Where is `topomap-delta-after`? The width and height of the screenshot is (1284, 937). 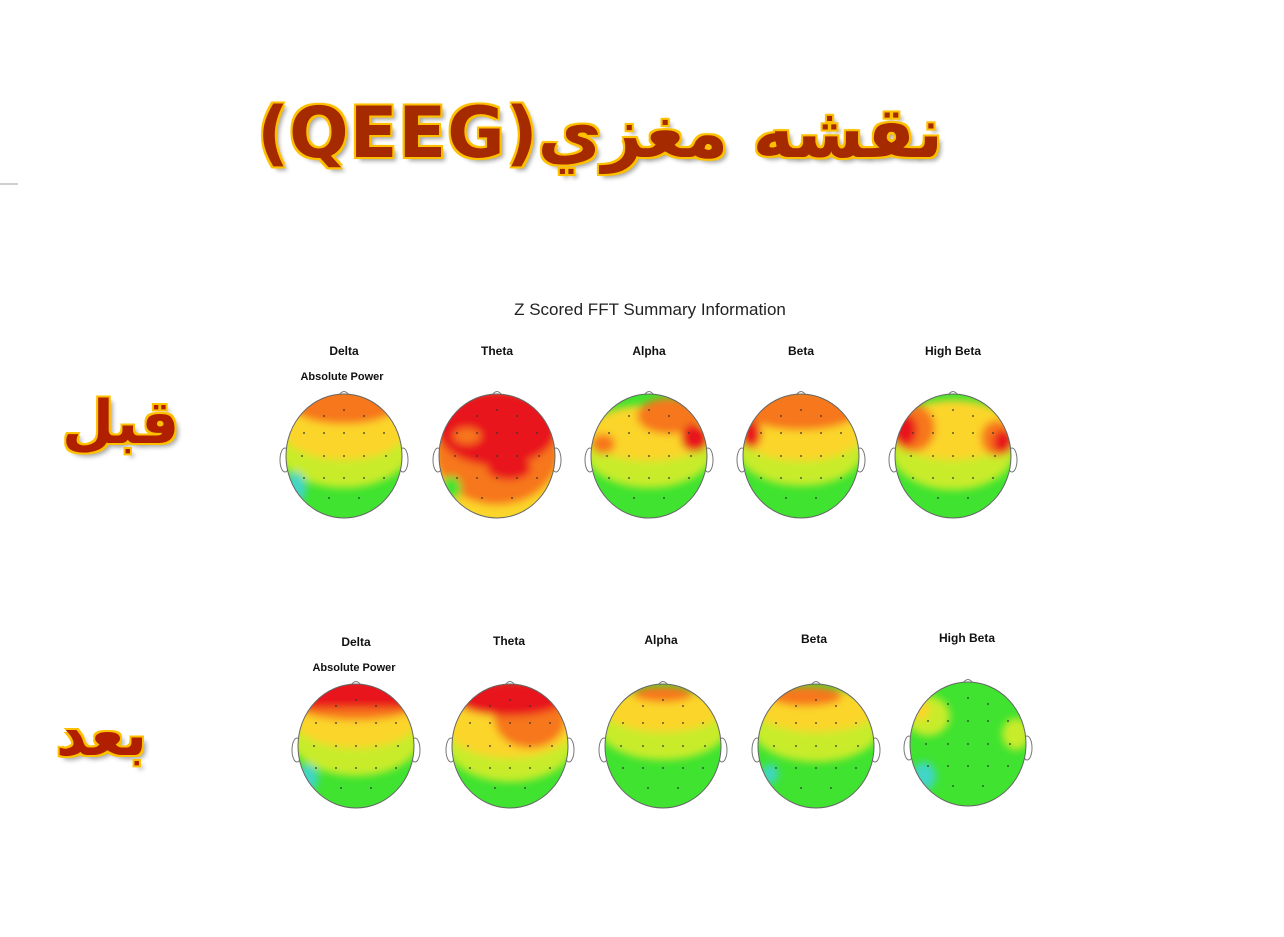 topomap-delta-after is located at coordinates (356, 745).